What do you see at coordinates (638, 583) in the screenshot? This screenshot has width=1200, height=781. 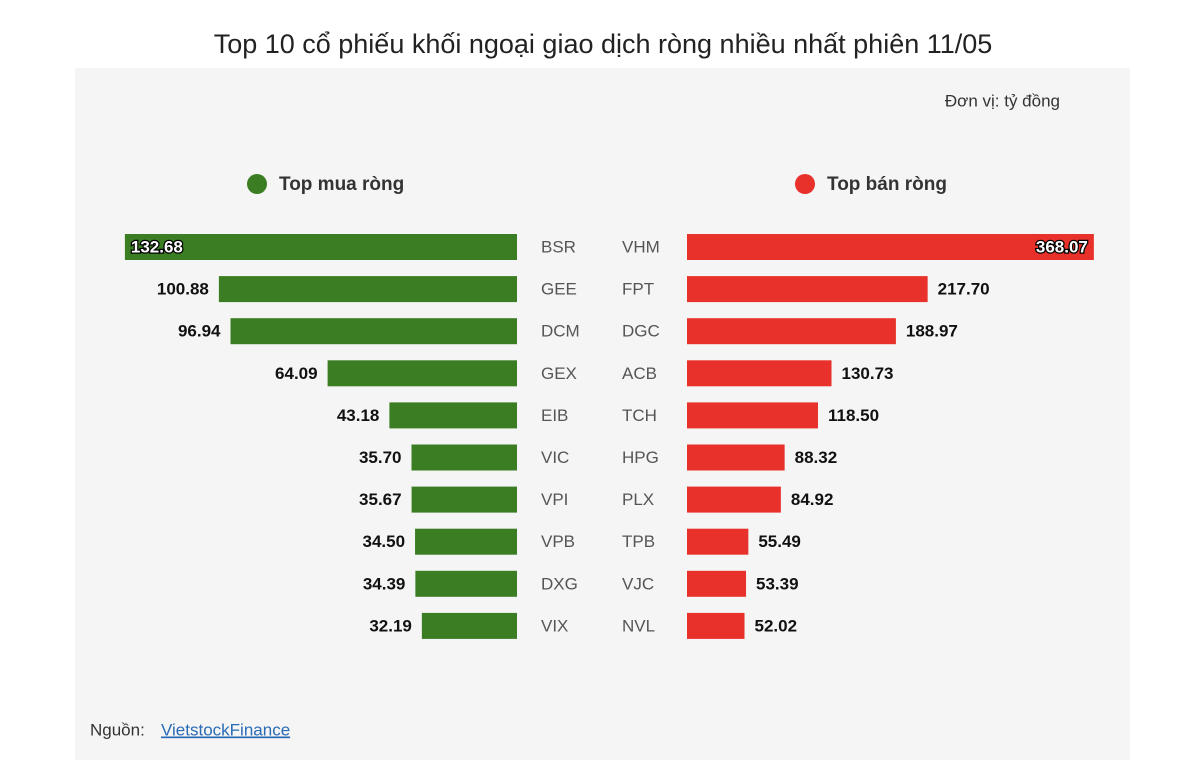 I see `category-label: VJC` at bounding box center [638, 583].